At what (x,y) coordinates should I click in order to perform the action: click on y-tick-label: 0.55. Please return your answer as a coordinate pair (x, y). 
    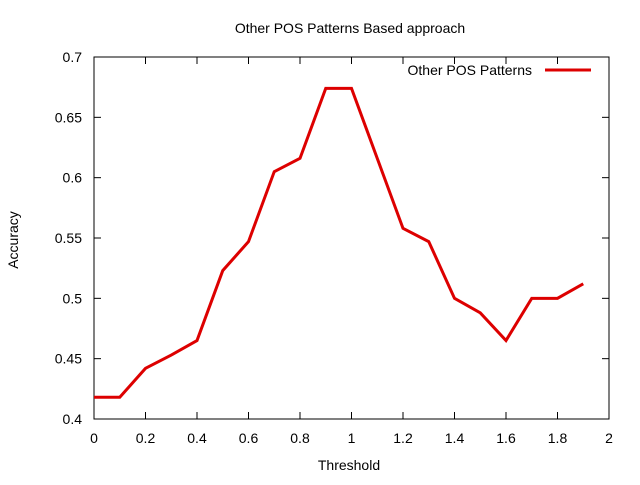
    Looking at the image, I should click on (68, 238).